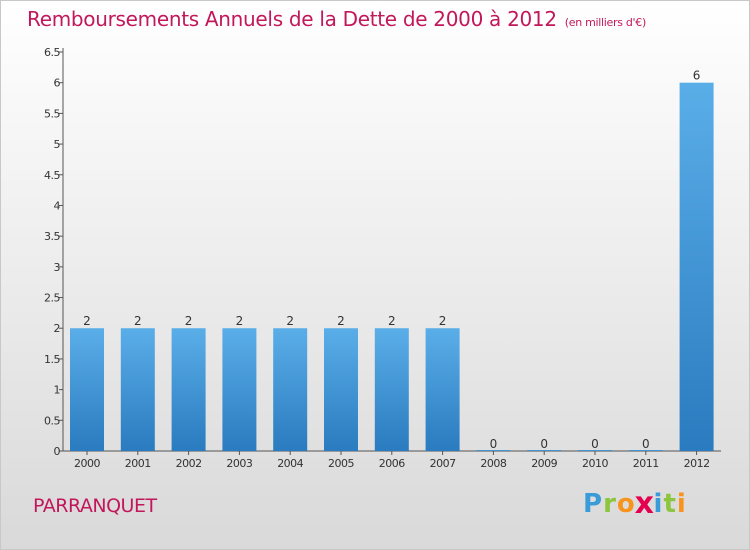 The height and width of the screenshot is (550, 750). Describe the element at coordinates (57, 451) in the screenshot. I see `y-tick-label: 0` at that location.